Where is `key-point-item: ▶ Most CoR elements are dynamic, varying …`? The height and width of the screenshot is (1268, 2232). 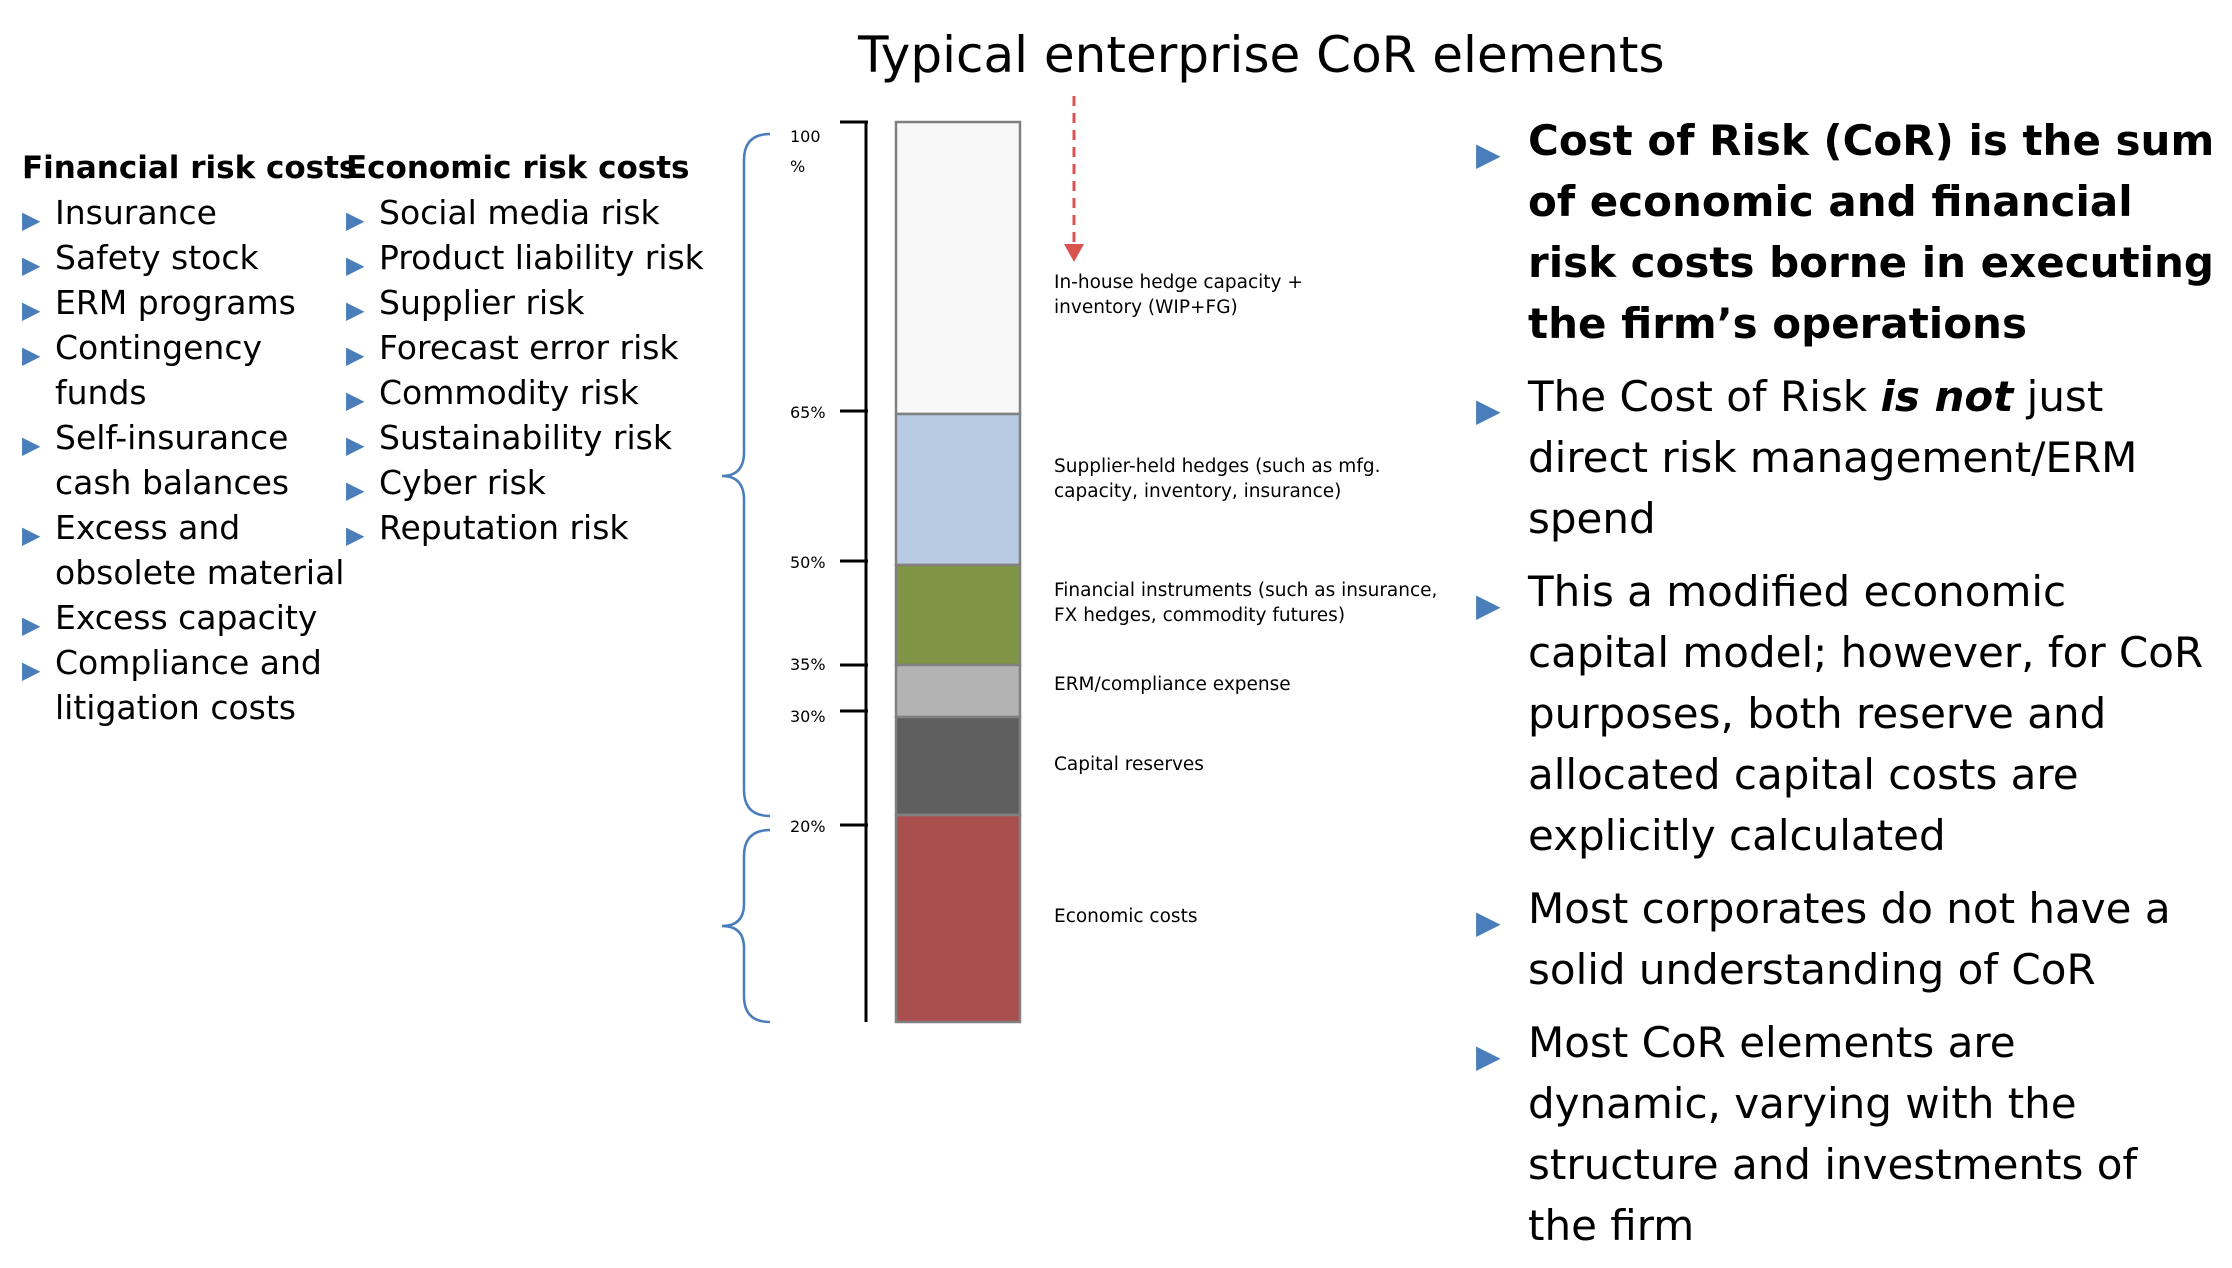
key-point-item: ▶ Most CoR elements are dynamic, varying … is located at coordinates (1807, 1134).